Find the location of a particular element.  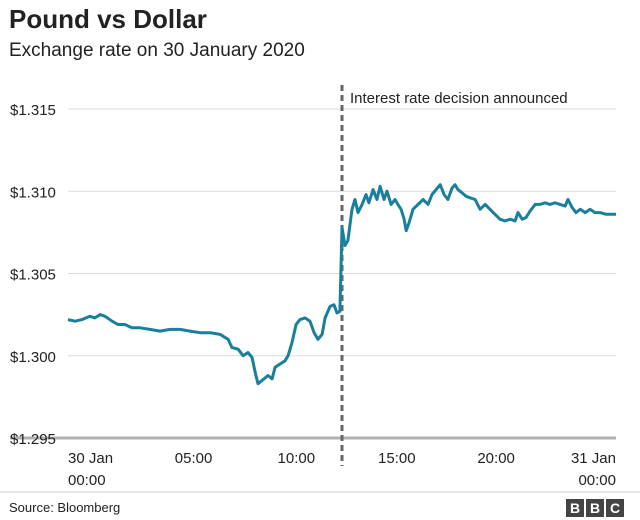

y-tick-label: $1.300 is located at coordinates (33, 357).